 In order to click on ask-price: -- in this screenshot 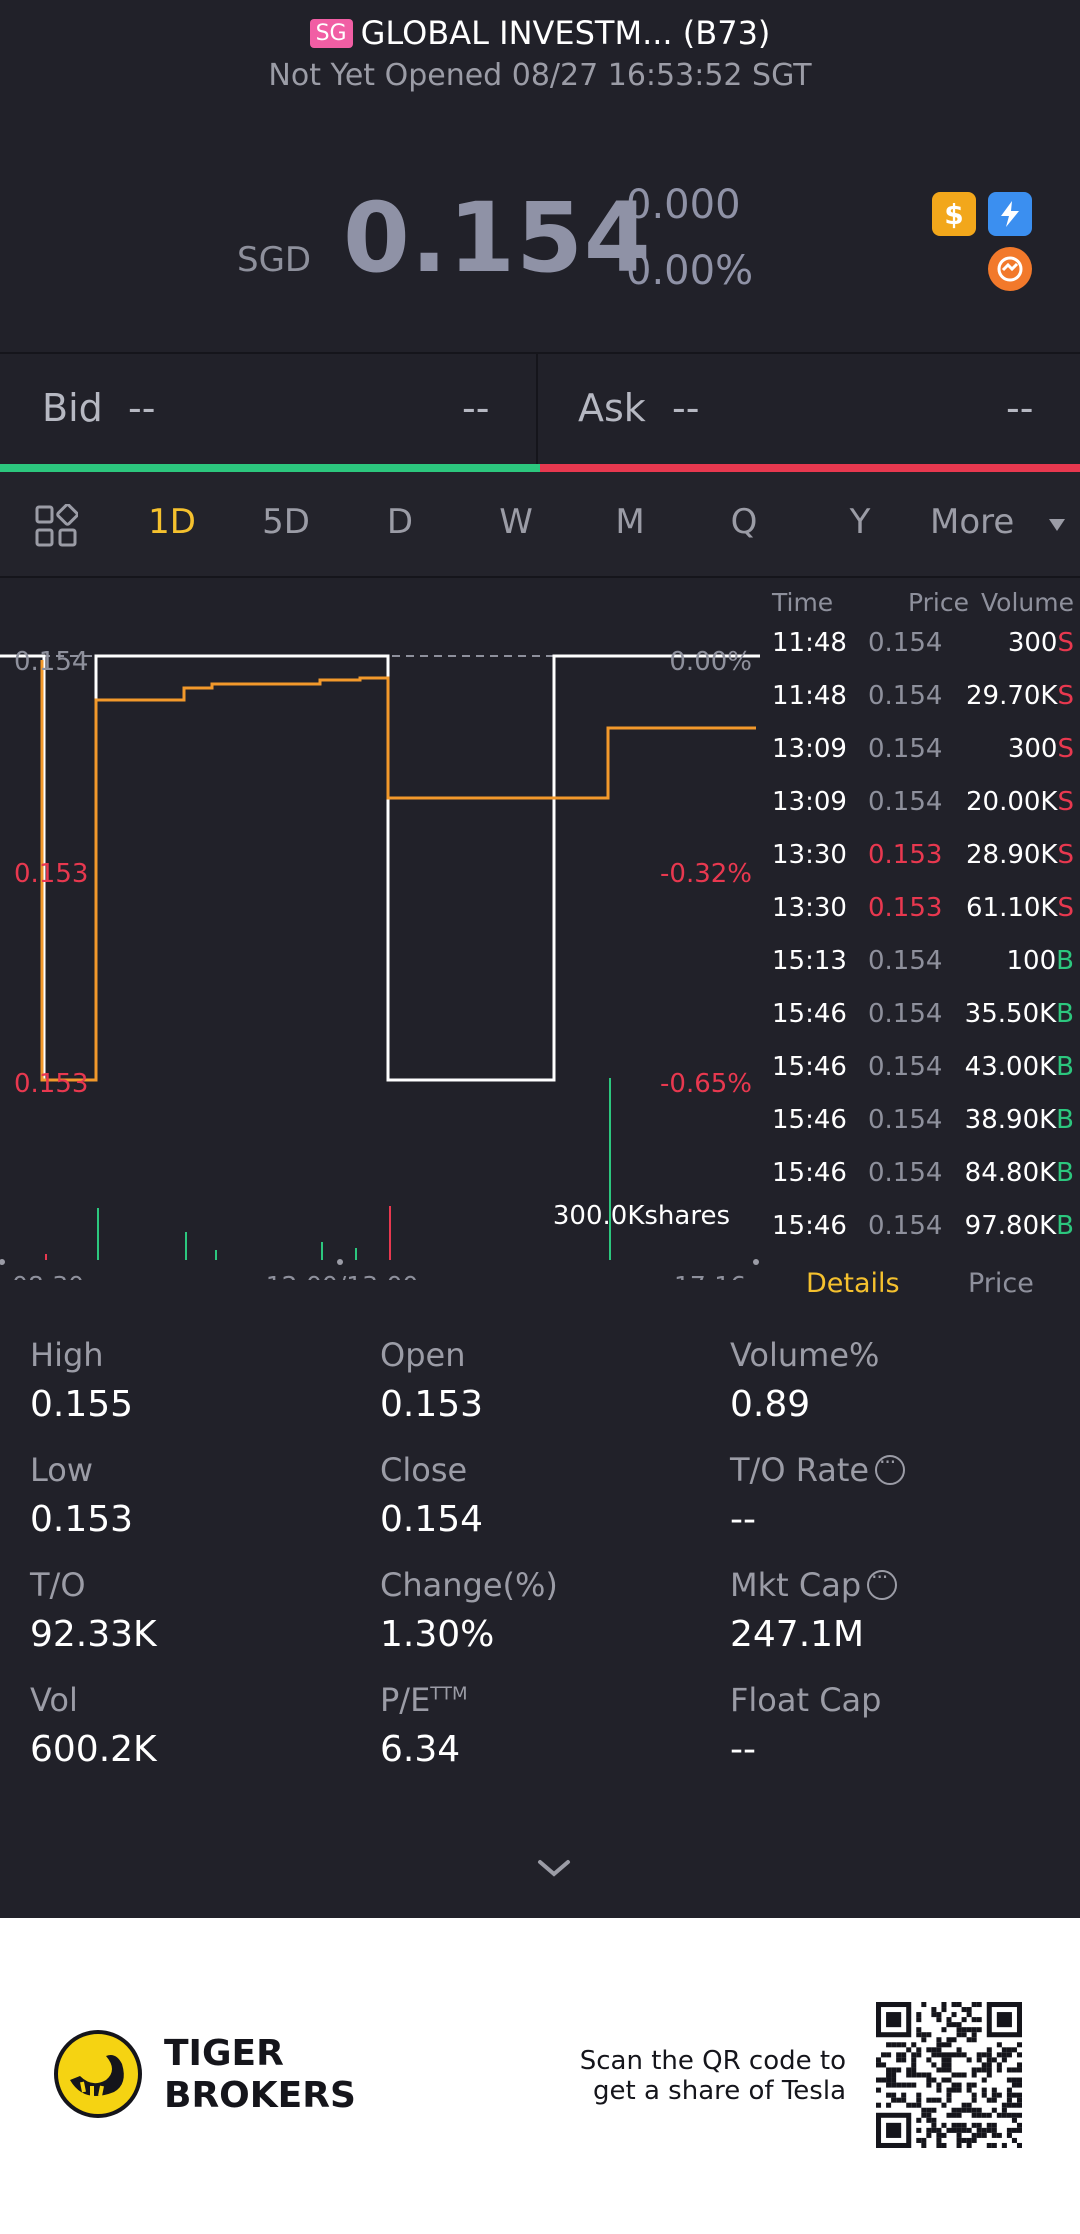, I will do `click(686, 408)`.